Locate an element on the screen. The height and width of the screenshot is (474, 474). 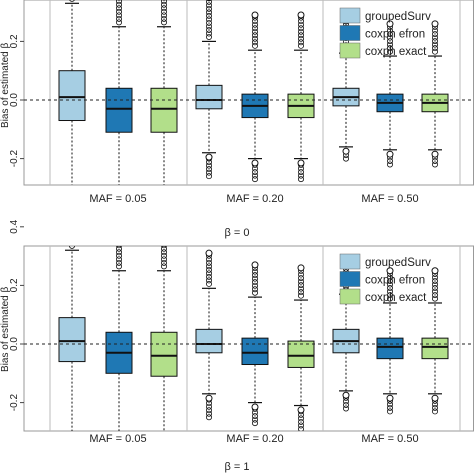
group-label: MAF = 0.20 is located at coordinates (254, 199).